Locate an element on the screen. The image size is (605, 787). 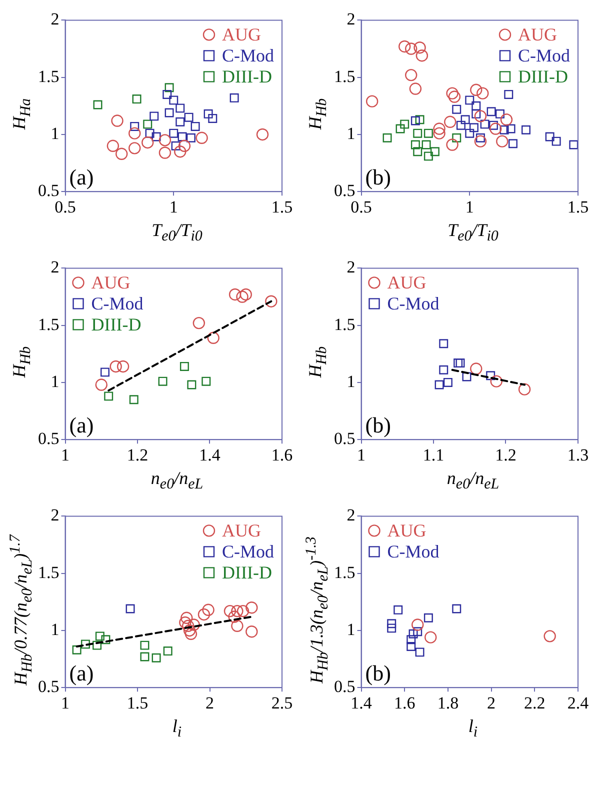
x-axis-title: T$_{e0}$/T$_{i0}$ is located at coordinates (473, 233).